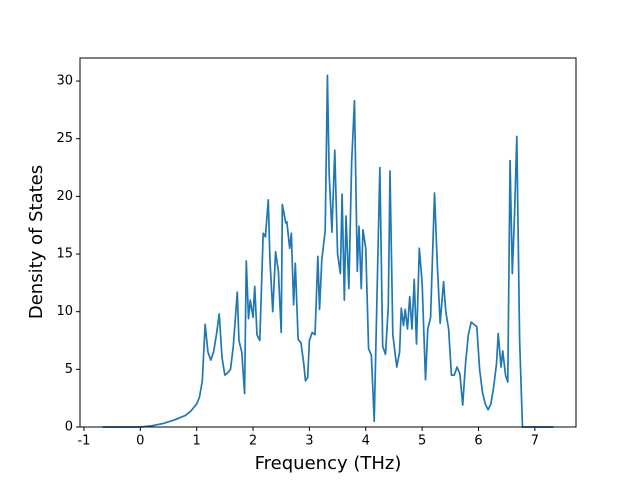 This screenshot has width=640, height=480. Describe the element at coordinates (83, 441) in the screenshot. I see `x-tick-label: -1` at that location.